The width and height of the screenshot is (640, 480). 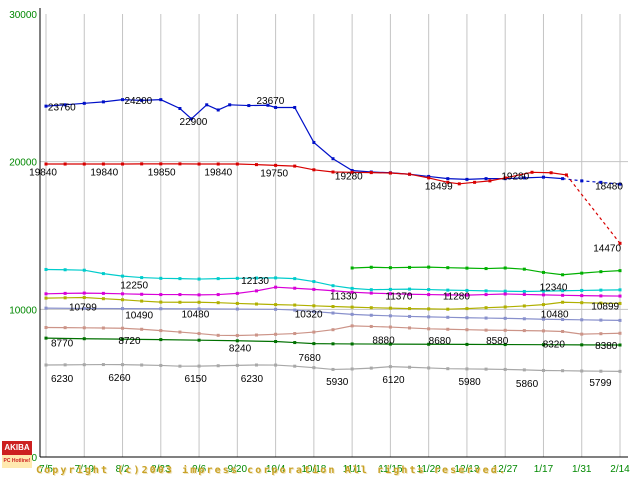 I want to click on data-label: 5930, so click(x=337, y=382).